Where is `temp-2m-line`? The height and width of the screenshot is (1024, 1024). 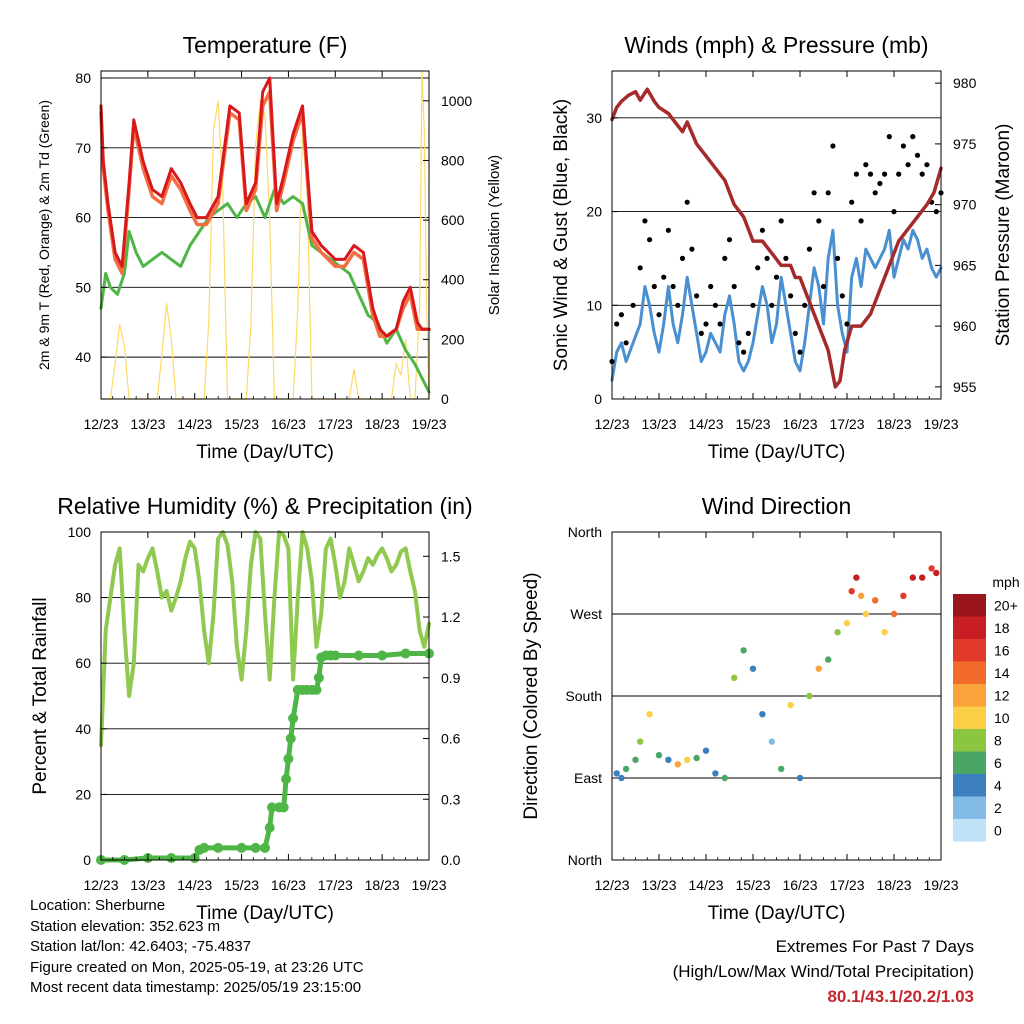 temp-2m-line is located at coordinates (265, 207).